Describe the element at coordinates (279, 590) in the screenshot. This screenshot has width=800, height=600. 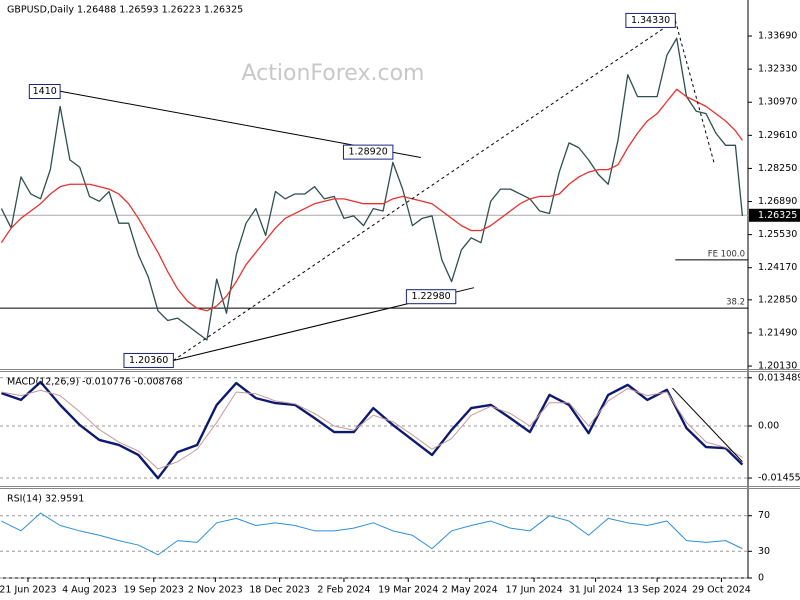
I see `x-tick-label: 18 Dec 2023` at that location.